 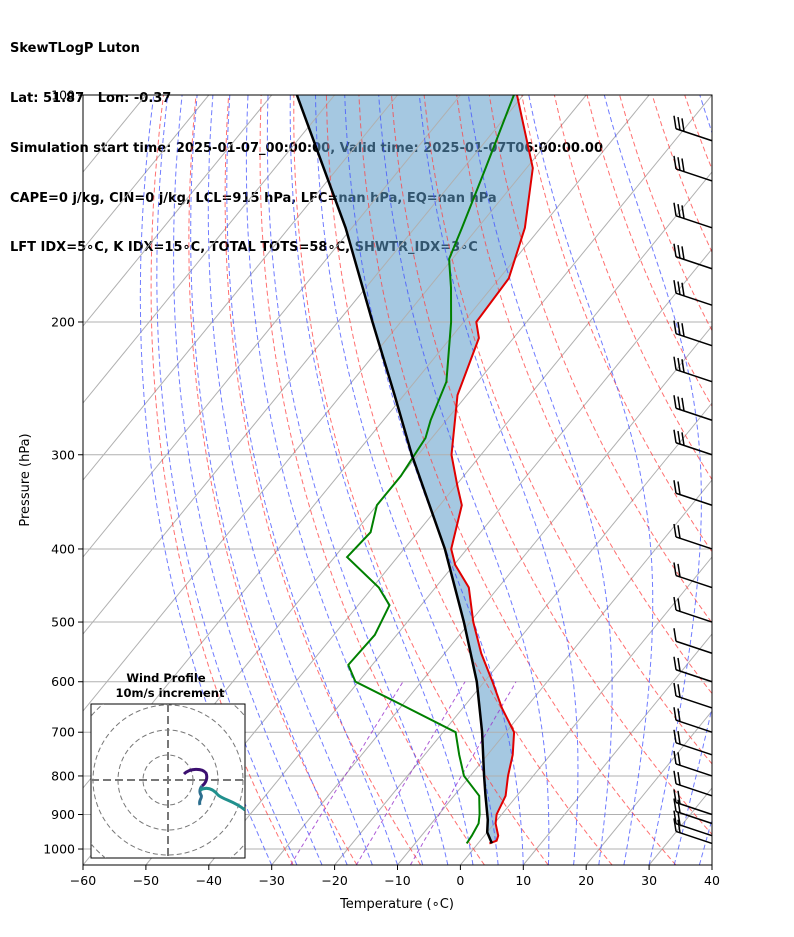 I want to click on y-tick-label: 400, so click(x=63, y=548).